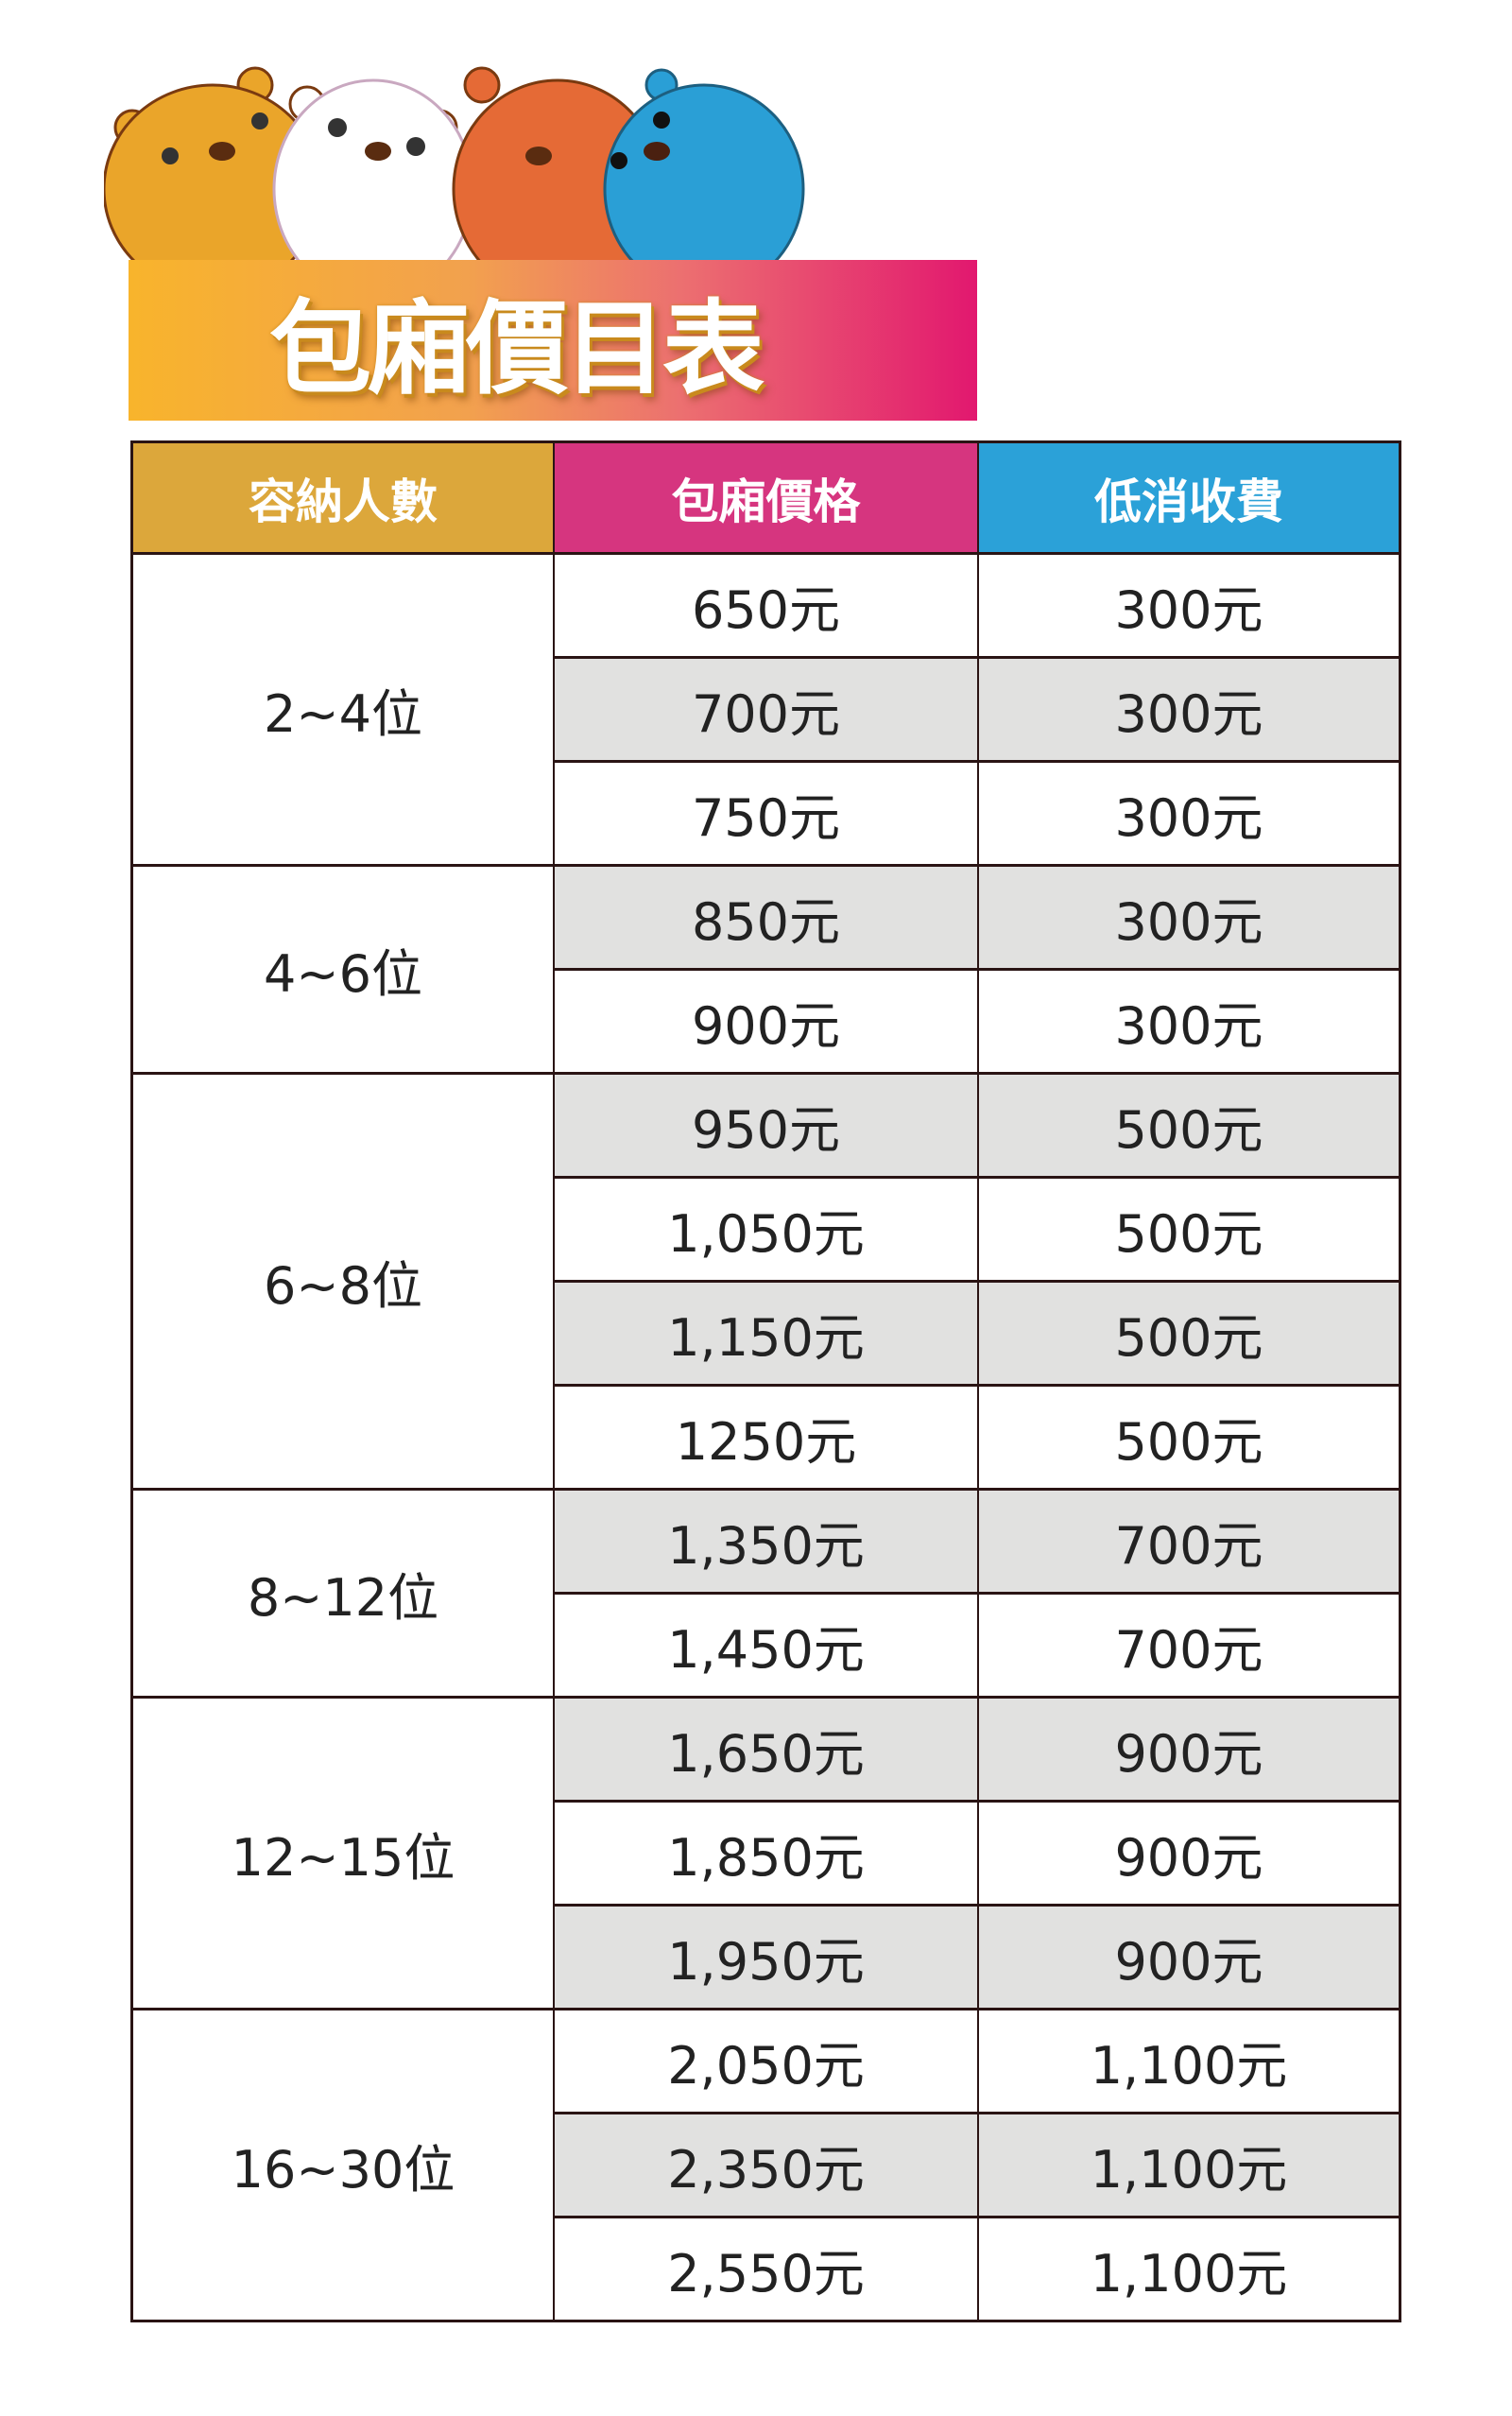 Image resolution: width=1512 pixels, height=2416 pixels. I want to click on room-price-cell: 700元, so click(767, 711).